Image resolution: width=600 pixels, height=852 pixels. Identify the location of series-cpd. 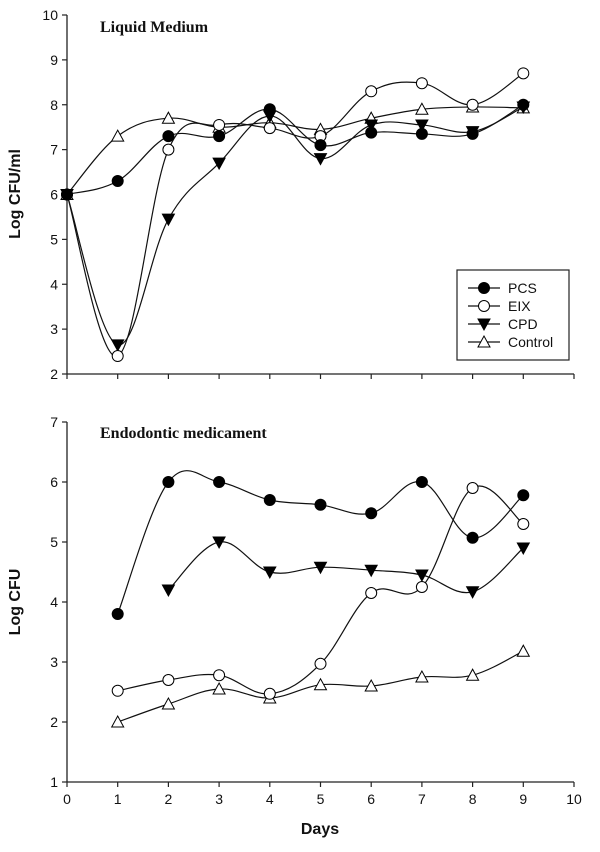
(346, 567).